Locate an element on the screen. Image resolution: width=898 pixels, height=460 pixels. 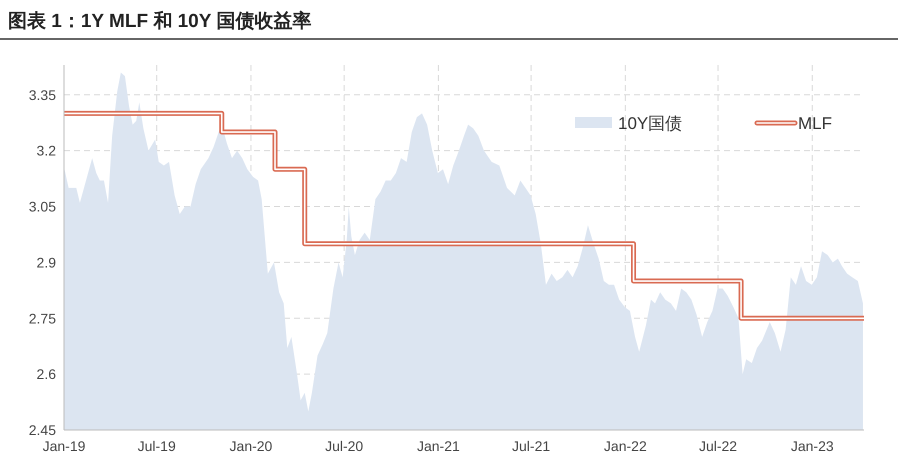
x-tick-label: Jan-20 is located at coordinates (251, 446).